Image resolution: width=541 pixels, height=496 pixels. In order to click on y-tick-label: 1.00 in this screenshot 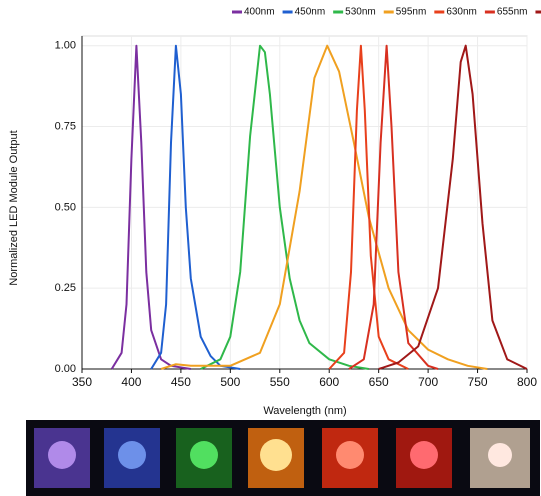, I will do `click(65, 46)`.